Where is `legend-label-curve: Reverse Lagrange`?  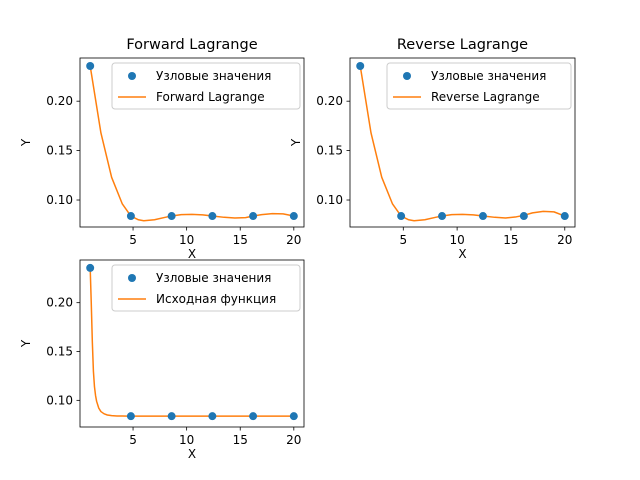
legend-label-curve: Reverse Lagrange is located at coordinates (485, 97).